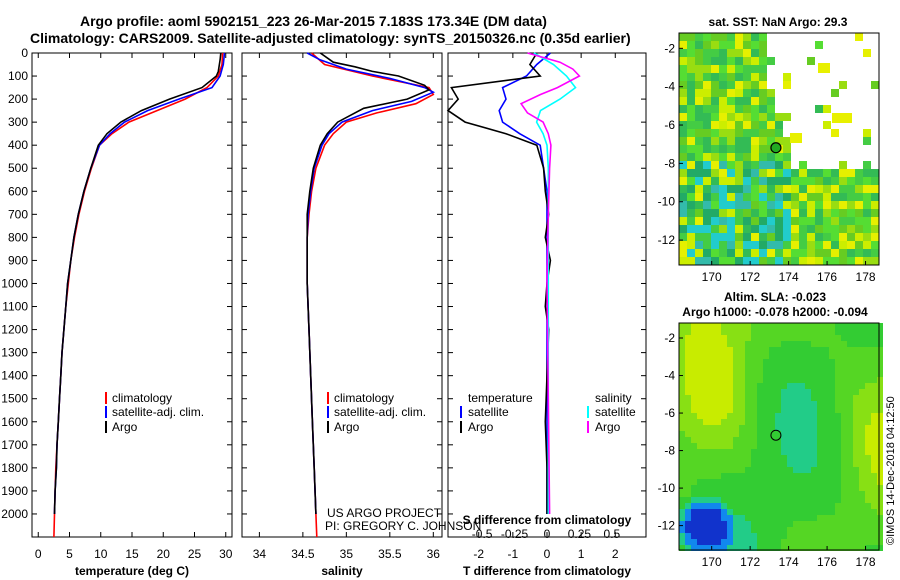 The image size is (900, 580). Describe the element at coordinates (18, 237) in the screenshot. I see `depth-tick-label: 800` at that location.